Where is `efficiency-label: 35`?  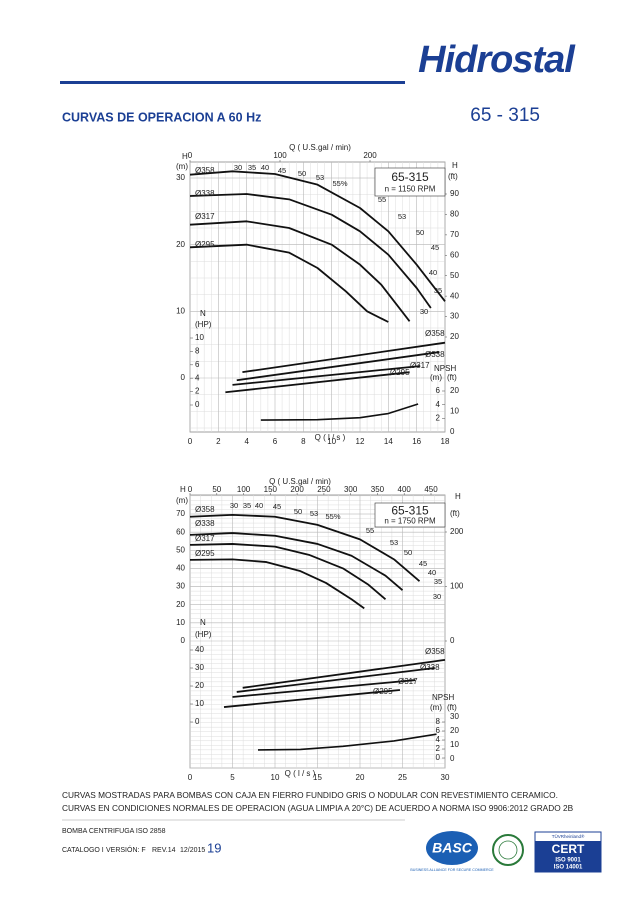 efficiency-label: 35 is located at coordinates (247, 505).